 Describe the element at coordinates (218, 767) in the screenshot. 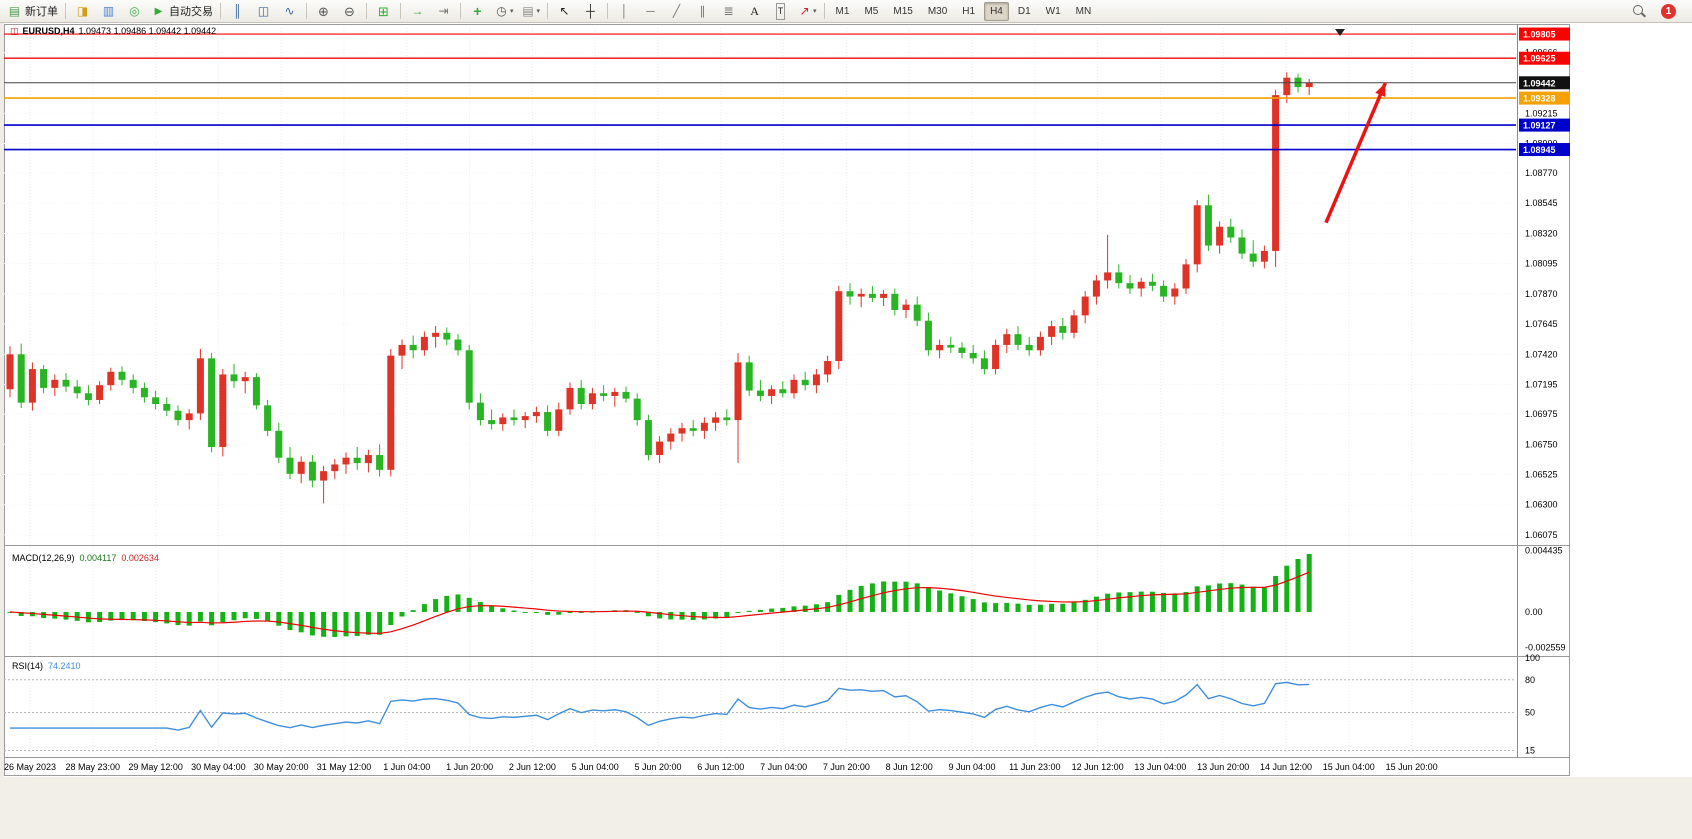

I see `svg-text: 30 May 04:00` at that location.